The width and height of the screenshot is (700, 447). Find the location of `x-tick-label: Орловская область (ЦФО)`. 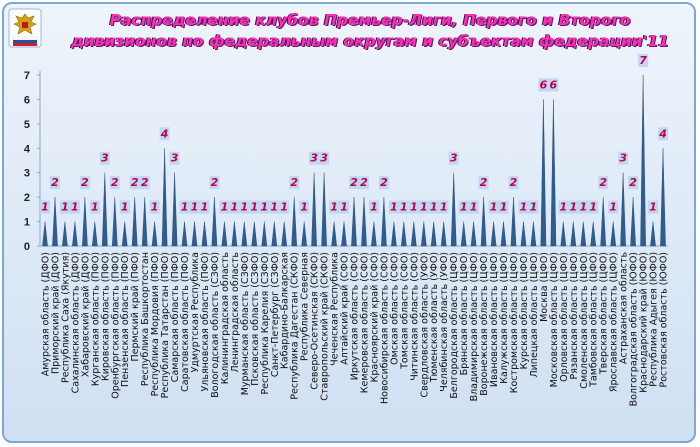

x-tick-label: Орловская область (ЦФО) is located at coordinates (564, 317).